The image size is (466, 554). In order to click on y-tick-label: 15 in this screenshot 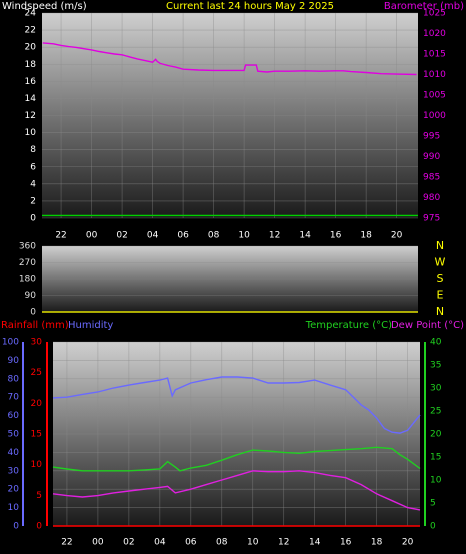, I will do `click(36, 435)`.